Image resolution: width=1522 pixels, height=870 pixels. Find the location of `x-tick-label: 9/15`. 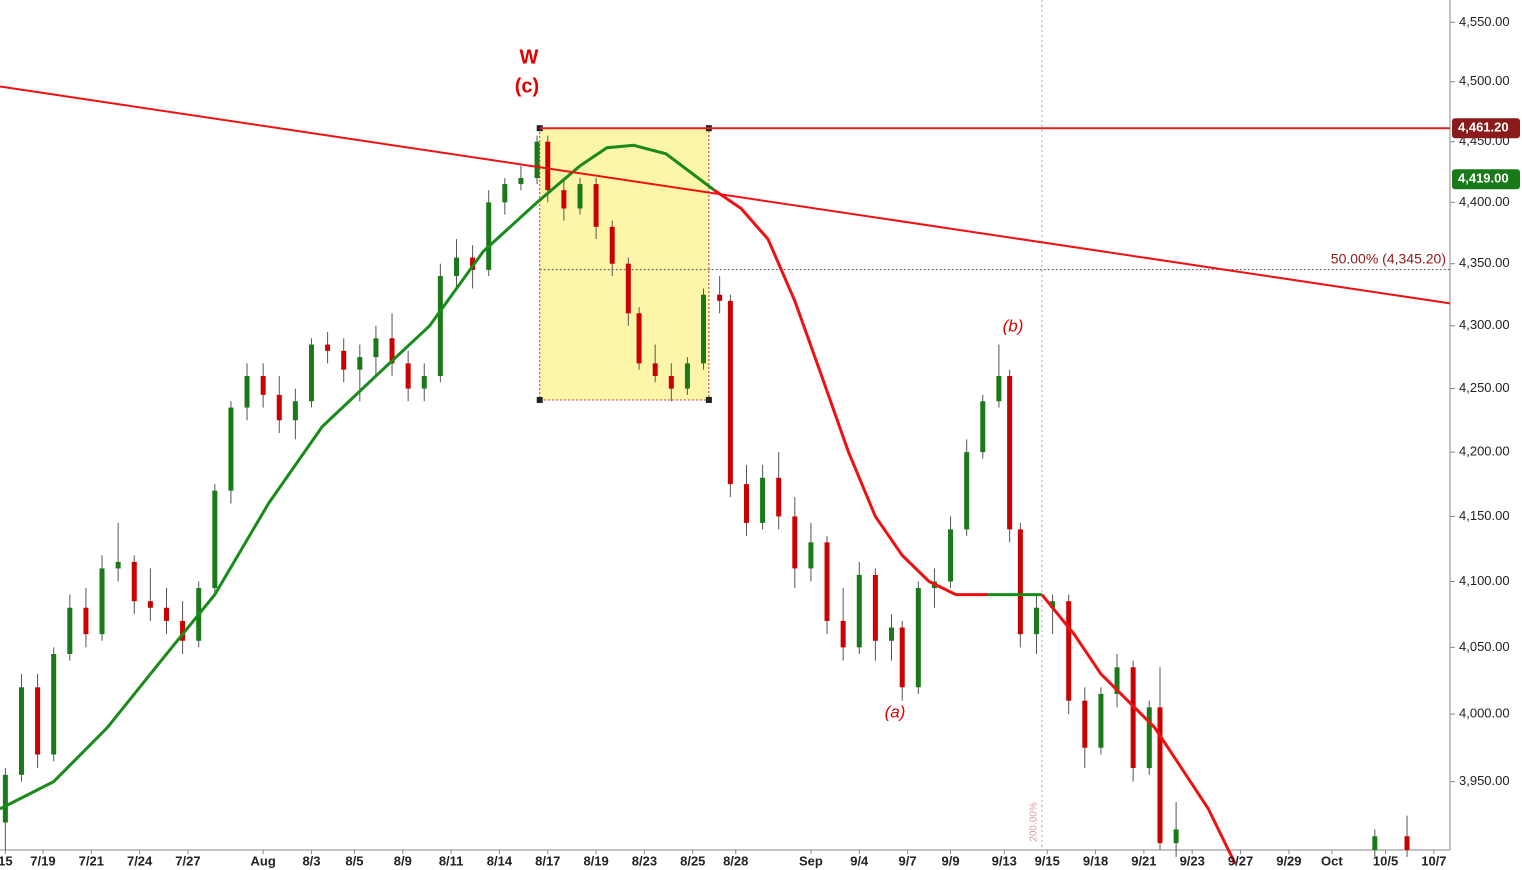

x-tick-label: 9/15 is located at coordinates (1047, 860).